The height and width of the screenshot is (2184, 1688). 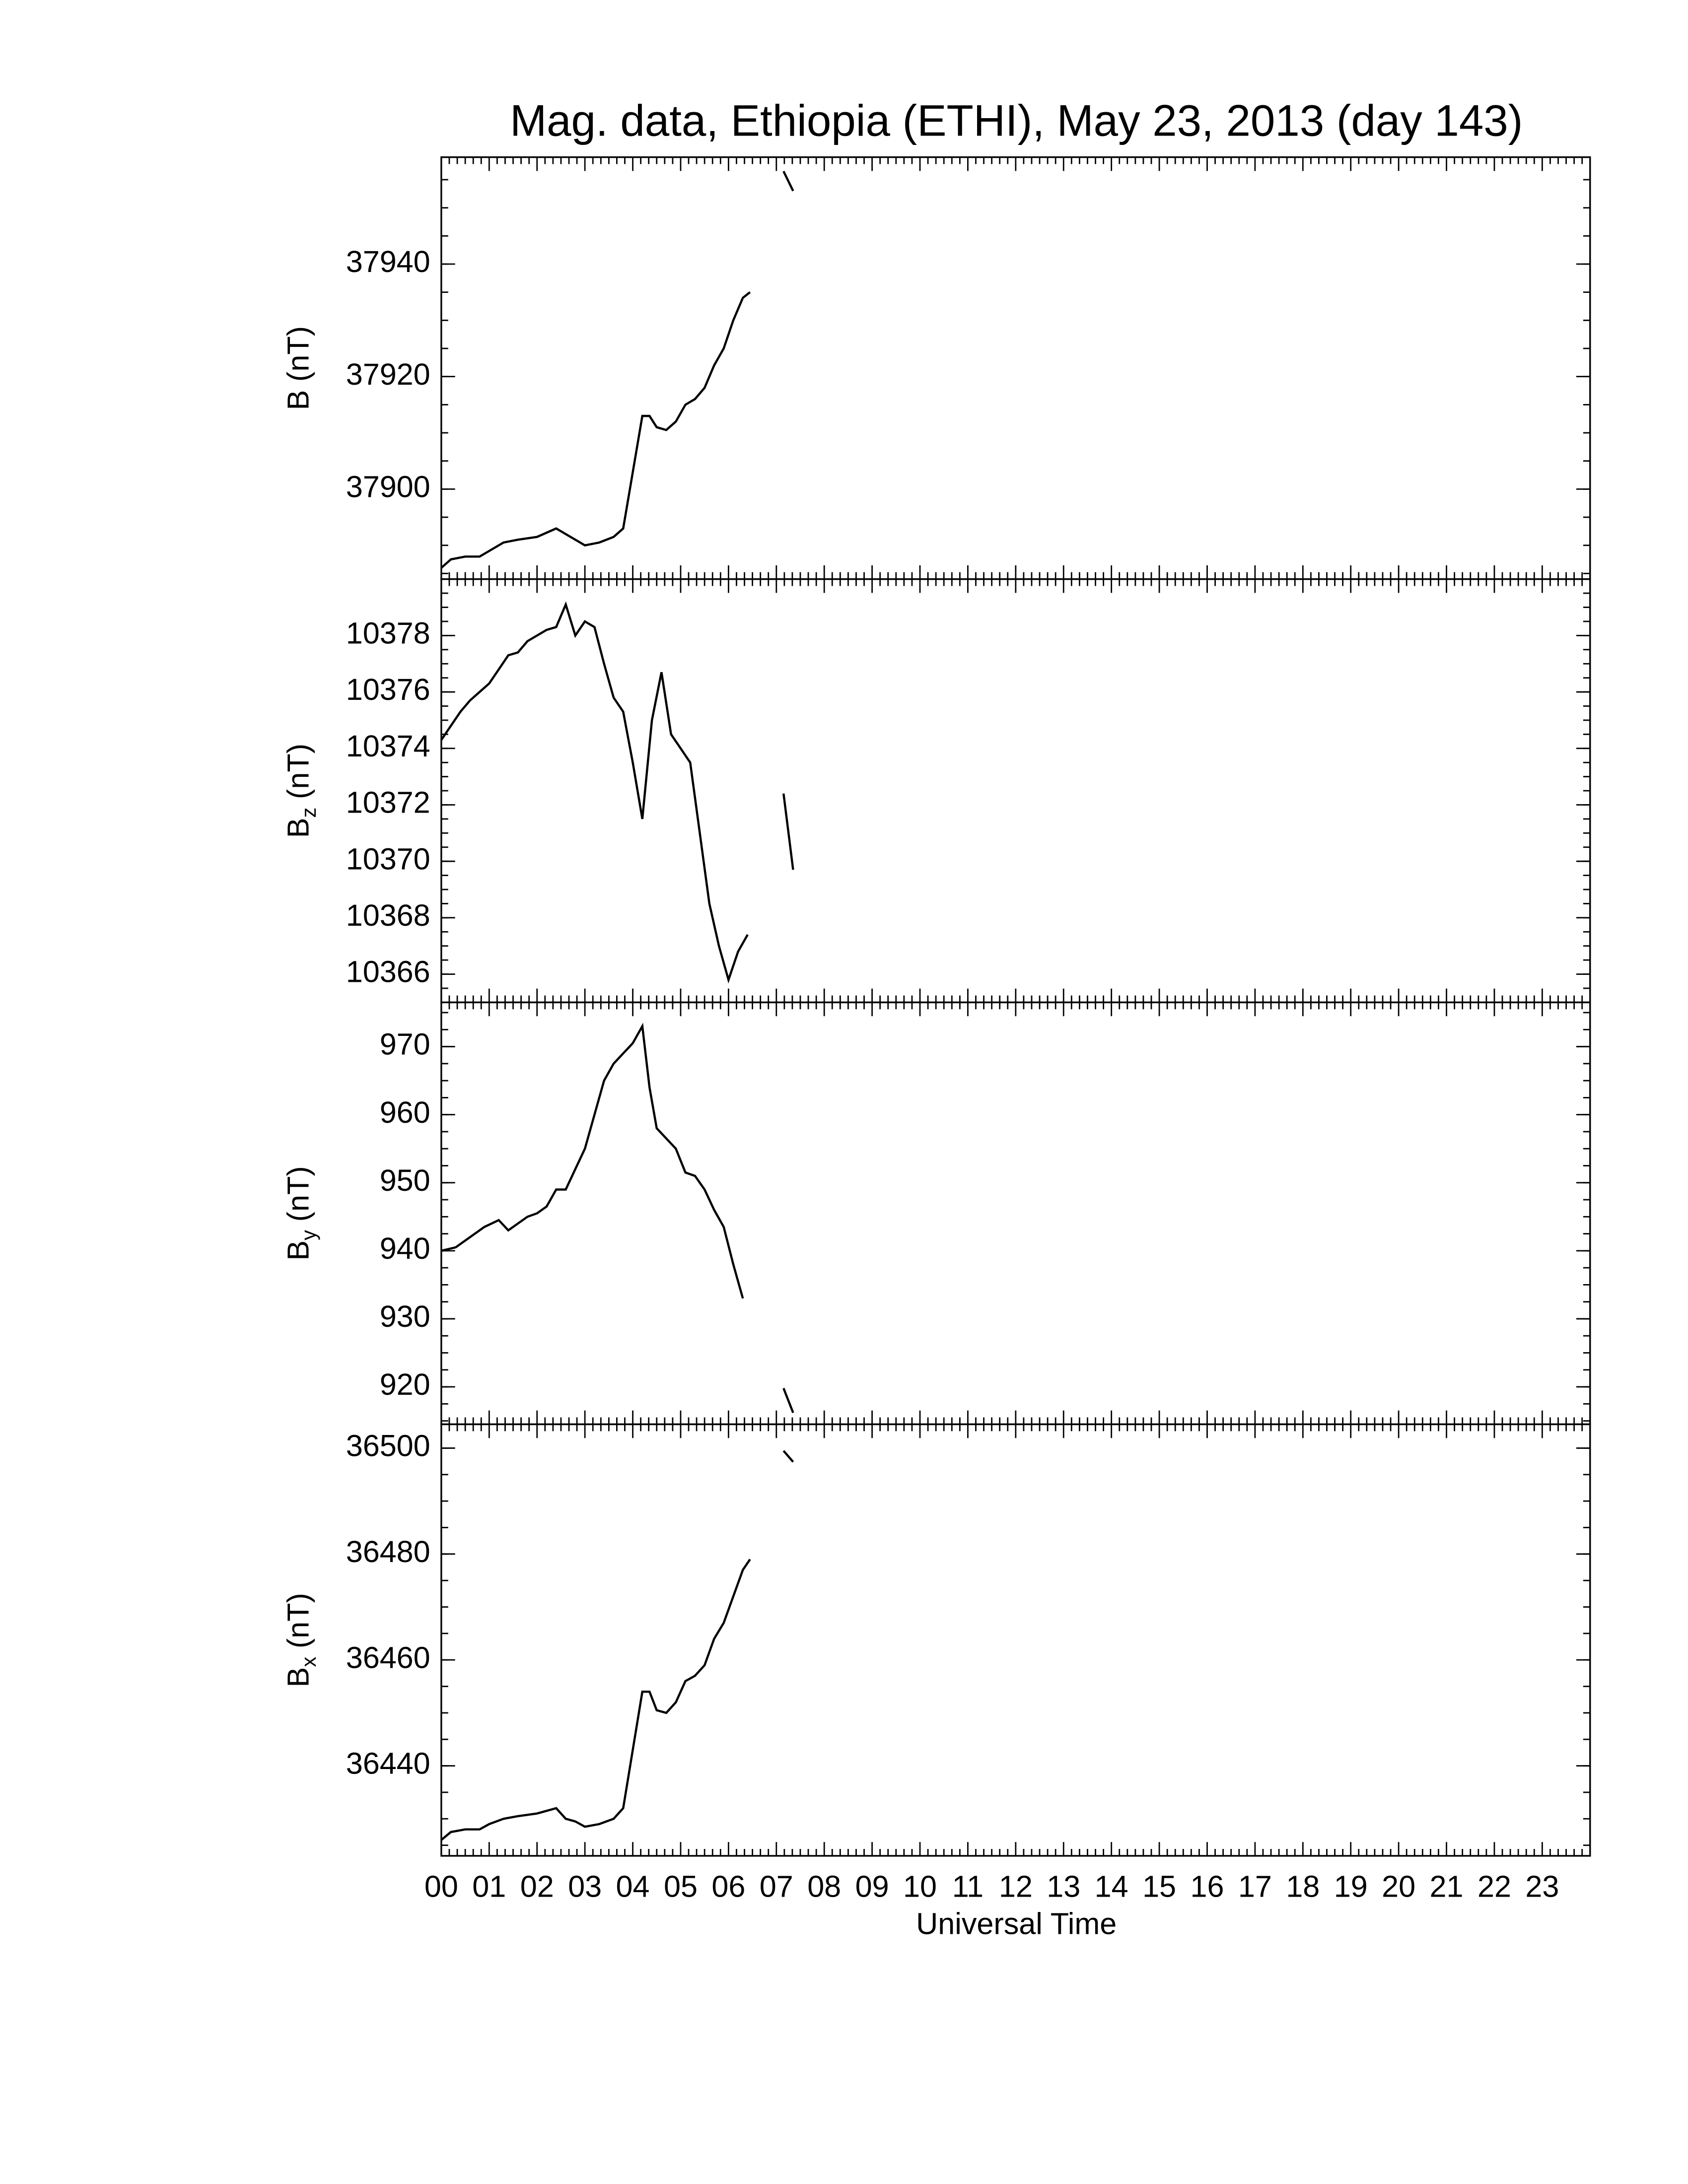 I want to click on x-tick-label: 15, so click(x=1159, y=1887).